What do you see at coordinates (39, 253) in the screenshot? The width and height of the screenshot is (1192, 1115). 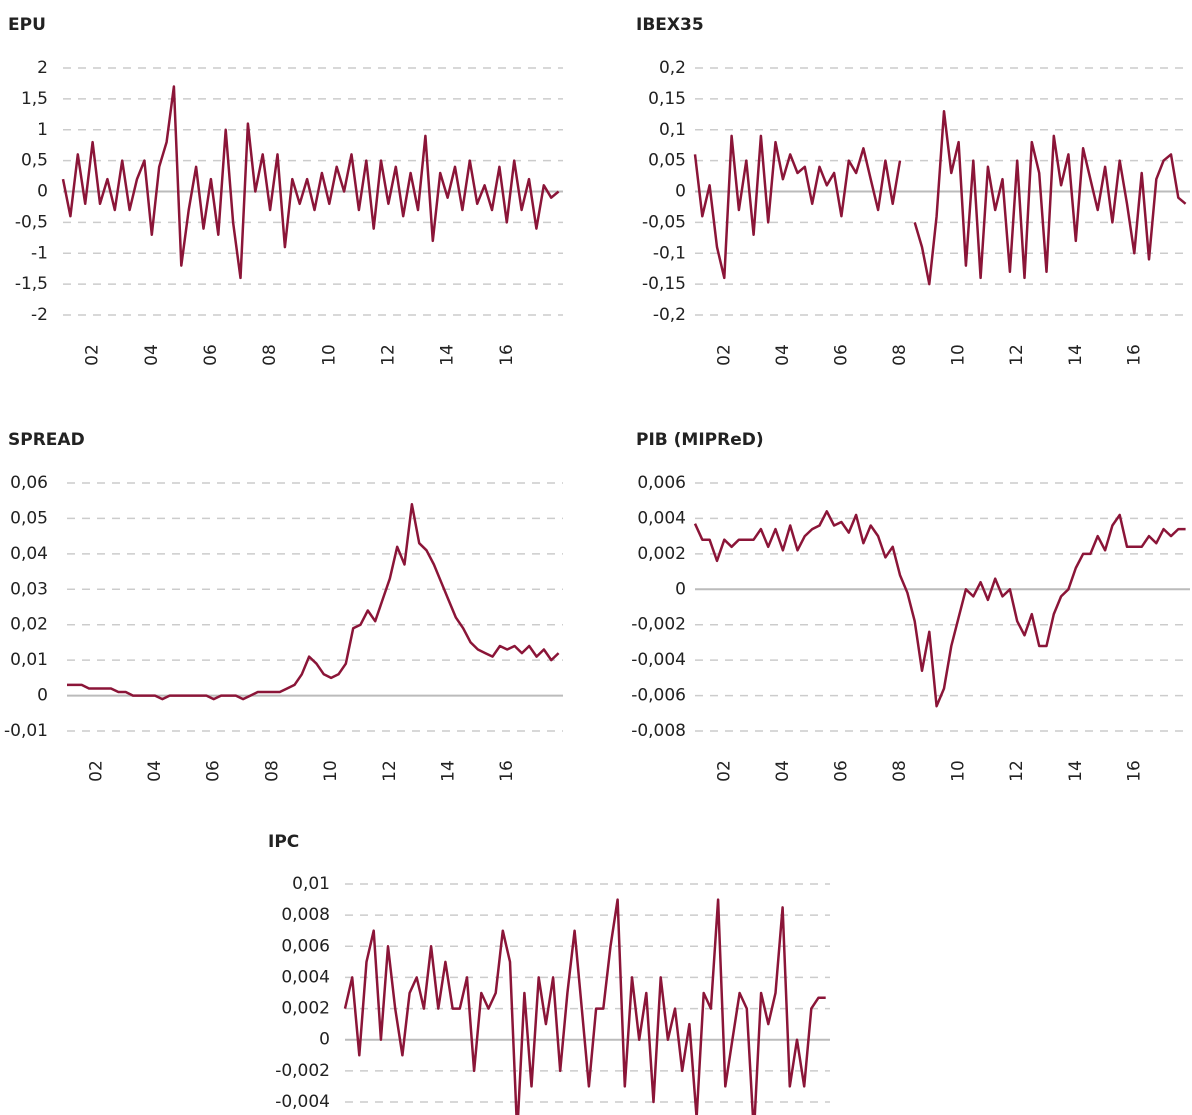 I see `y-tick-label: -1` at bounding box center [39, 253].